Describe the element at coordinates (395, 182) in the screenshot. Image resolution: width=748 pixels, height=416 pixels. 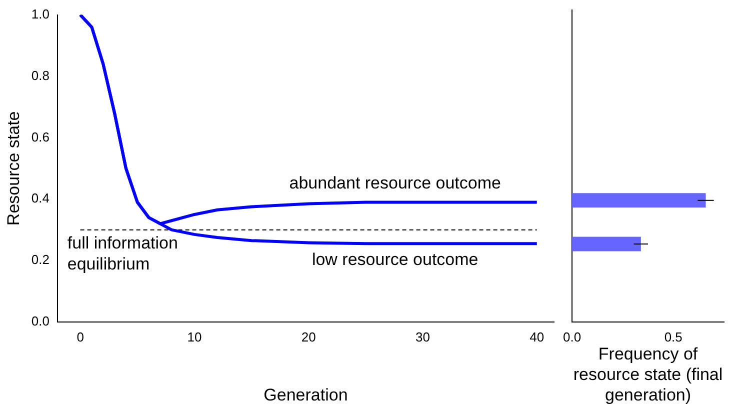
I see `annotation: abundant resource outcome` at that location.